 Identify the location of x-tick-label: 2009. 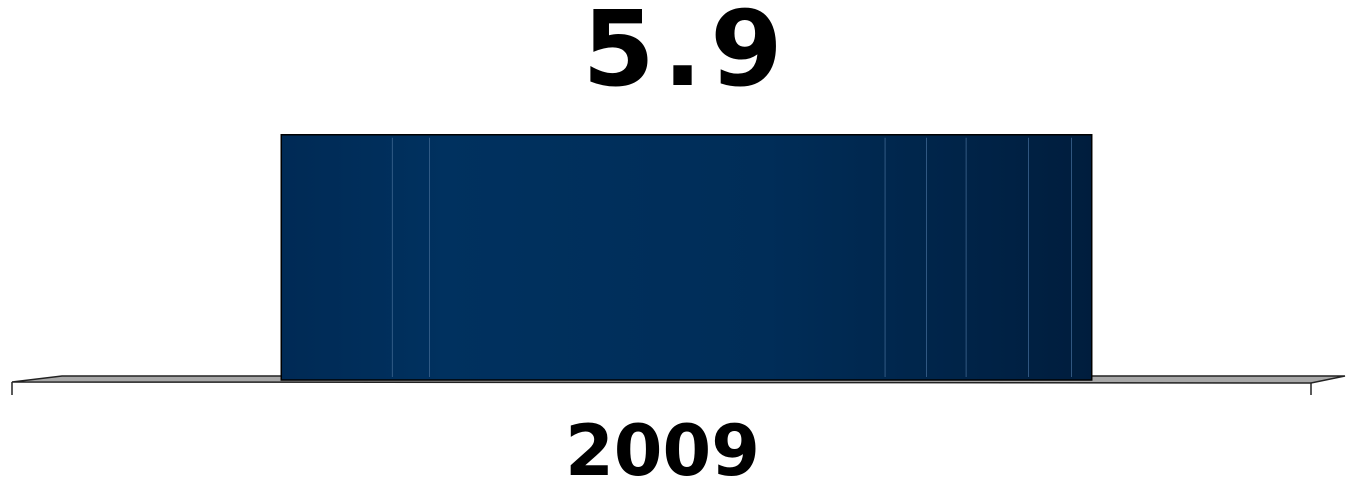
(662, 446).